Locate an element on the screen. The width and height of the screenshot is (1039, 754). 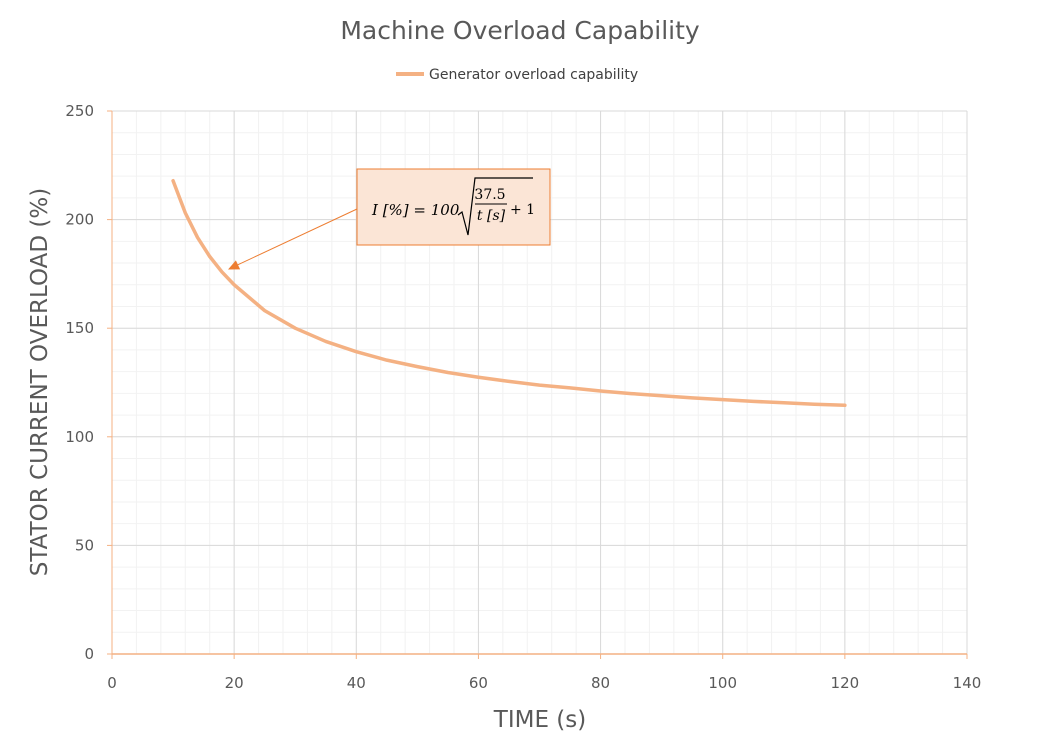
x-tick-label: 60 is located at coordinates (478, 683).